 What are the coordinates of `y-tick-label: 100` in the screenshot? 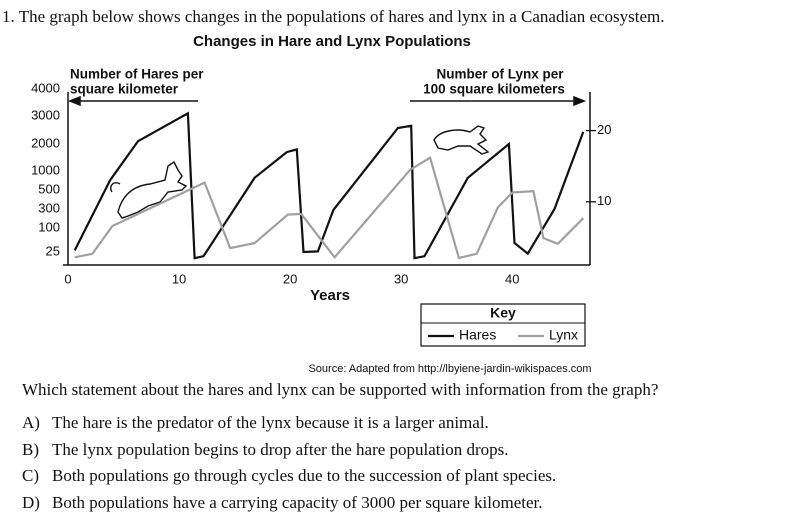 It's located at (49, 226).